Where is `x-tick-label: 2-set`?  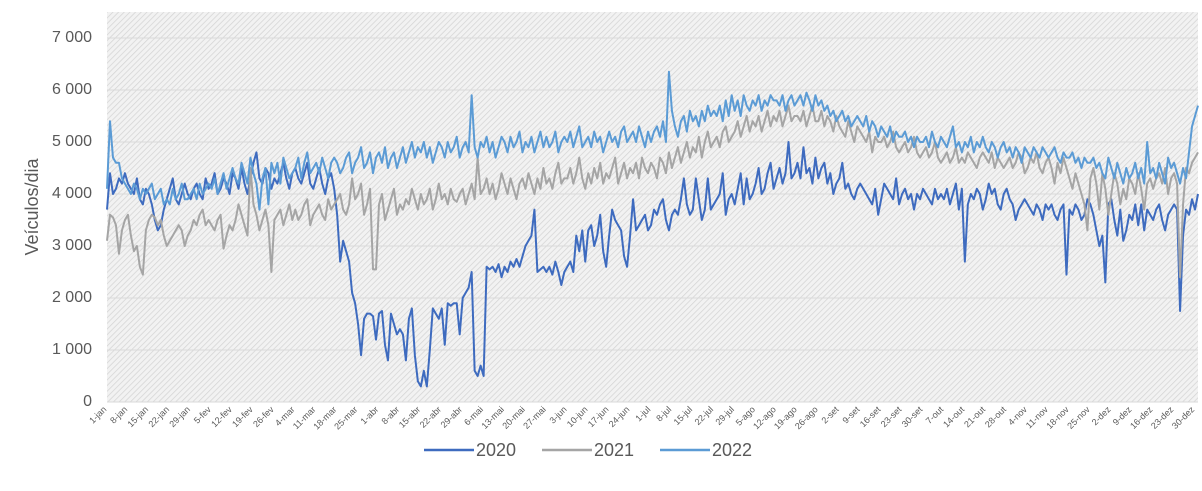 x-tick-label: 2-set is located at coordinates (831, 415).